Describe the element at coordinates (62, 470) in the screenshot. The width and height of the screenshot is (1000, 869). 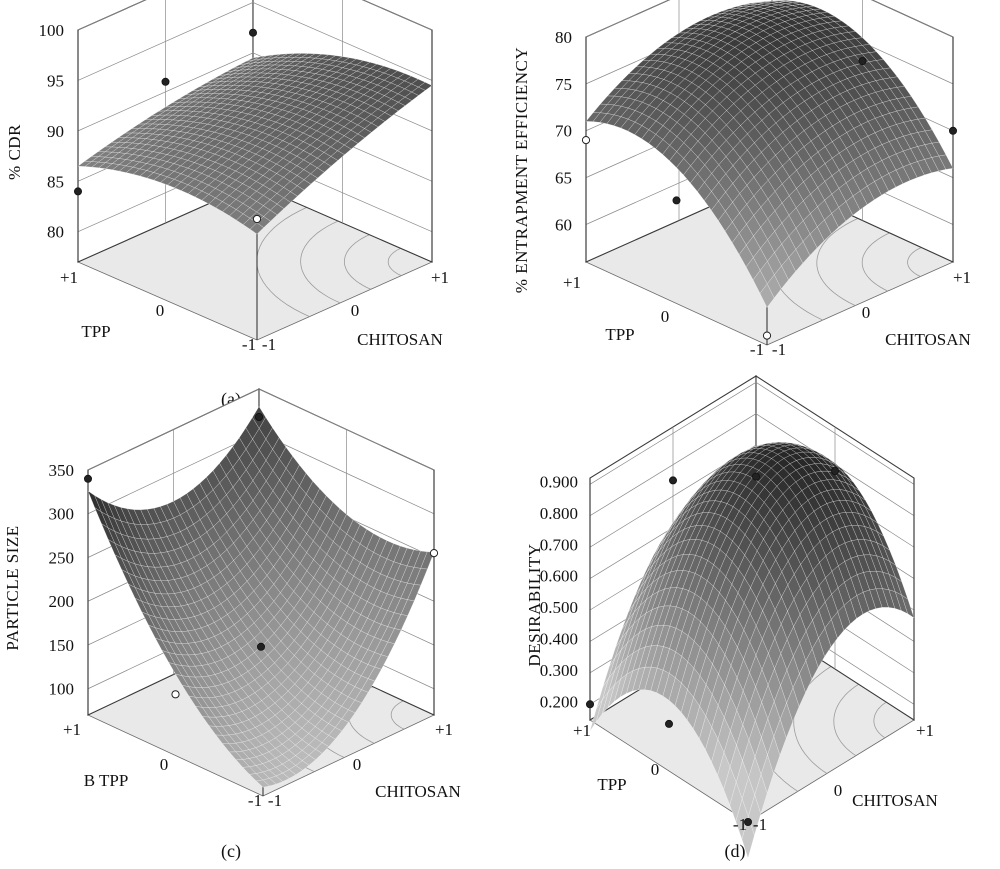
I see `z-tick-label: 350` at that location.